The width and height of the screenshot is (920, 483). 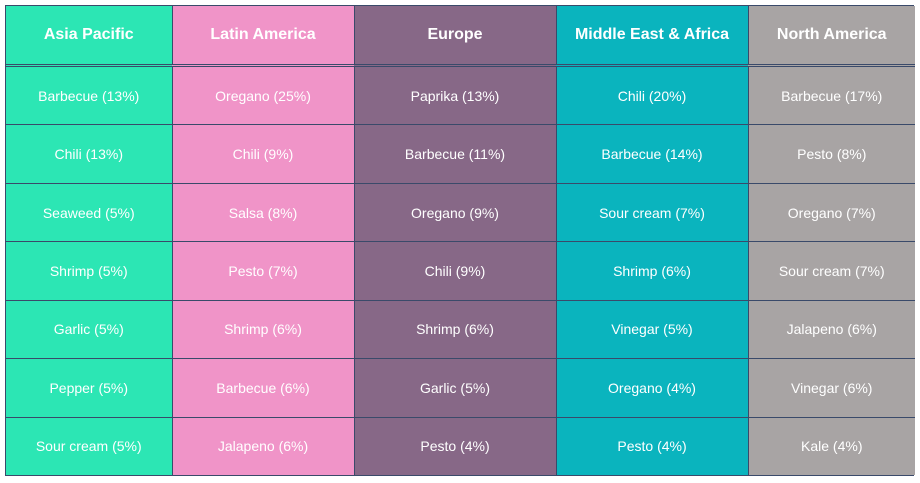 I want to click on table-cell: Sour cream (5%), so click(x=89, y=446).